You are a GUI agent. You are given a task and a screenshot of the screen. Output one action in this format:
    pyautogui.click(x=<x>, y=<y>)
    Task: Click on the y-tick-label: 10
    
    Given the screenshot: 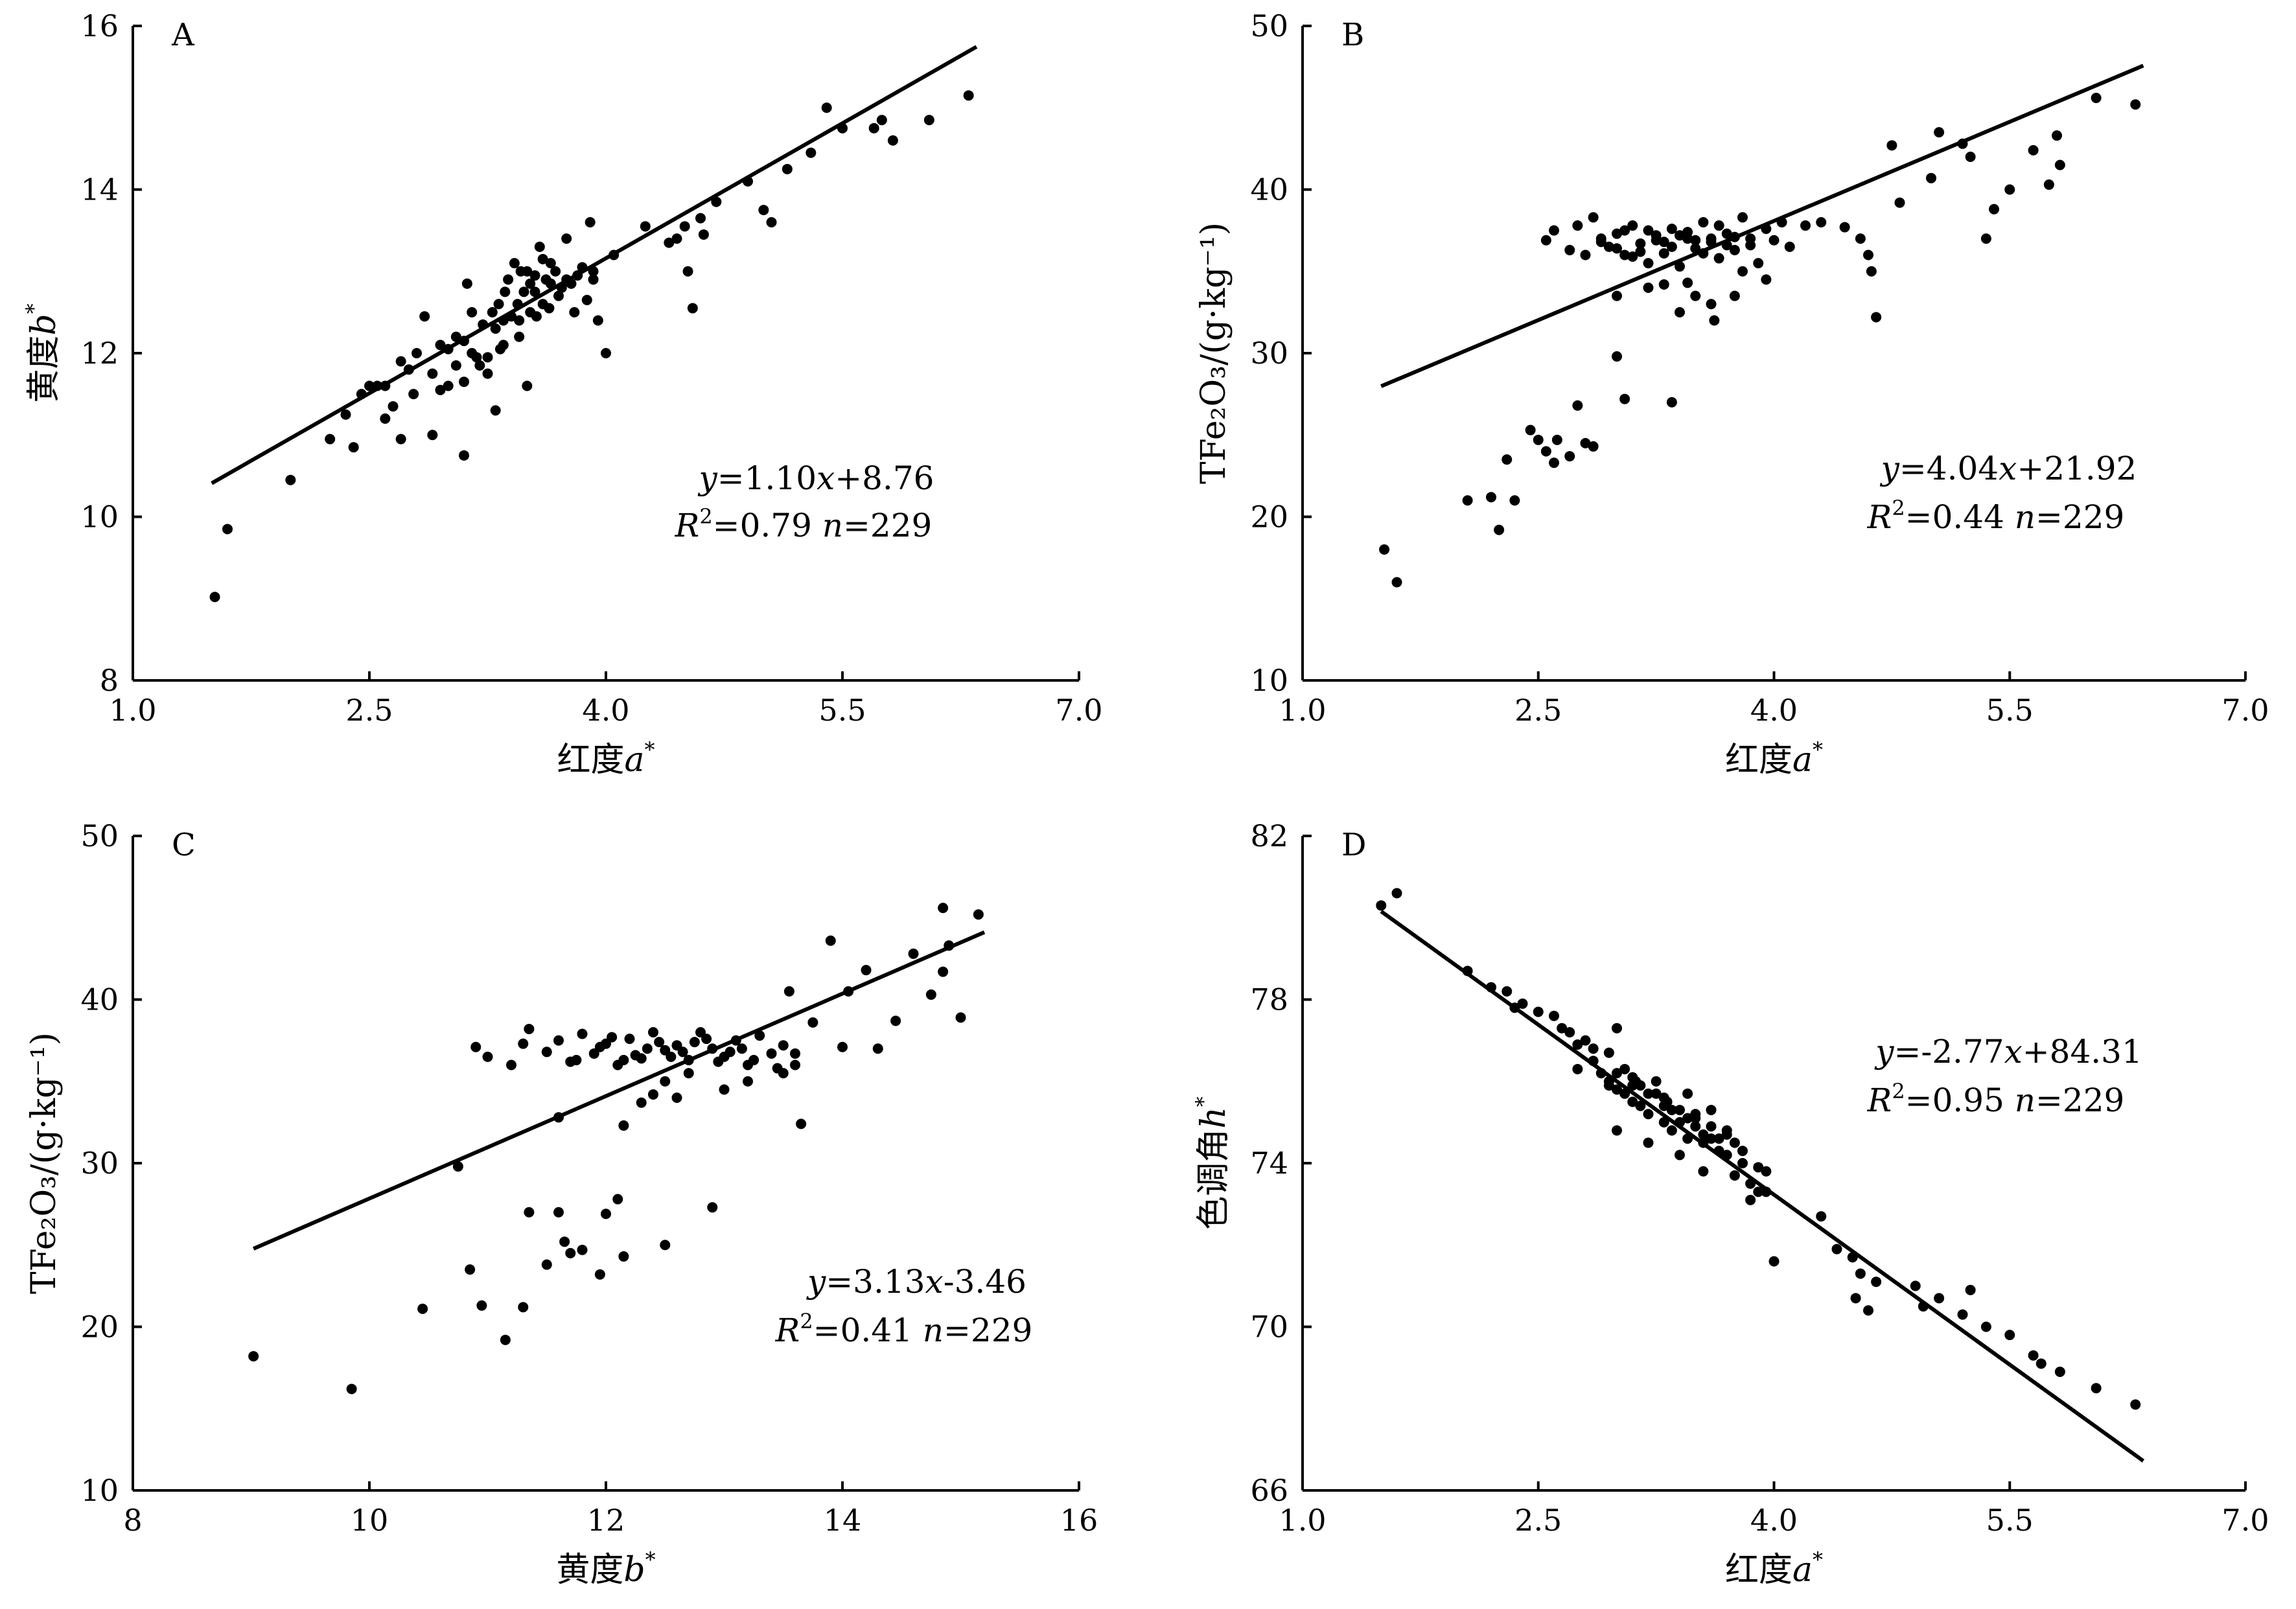 What is the action you would take?
    pyautogui.click(x=1269, y=680)
    